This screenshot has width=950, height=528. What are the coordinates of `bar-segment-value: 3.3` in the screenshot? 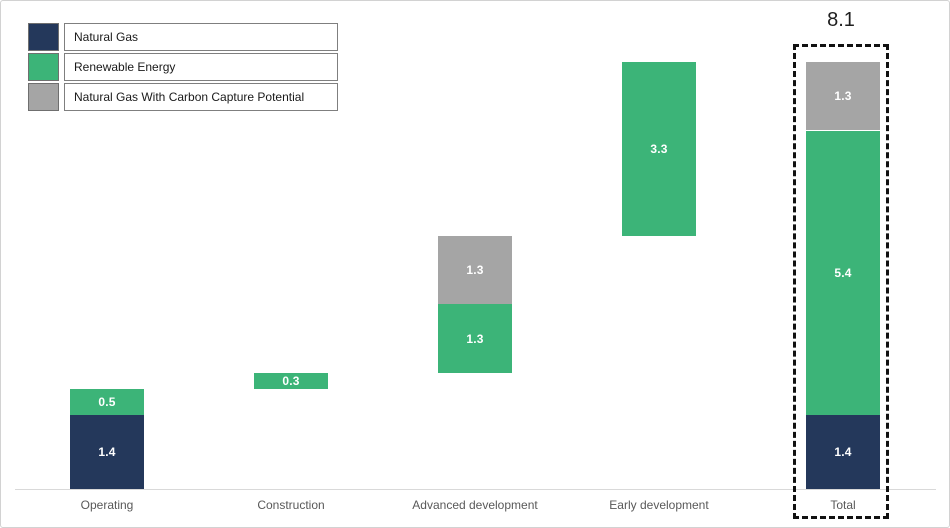 It's located at (659, 148).